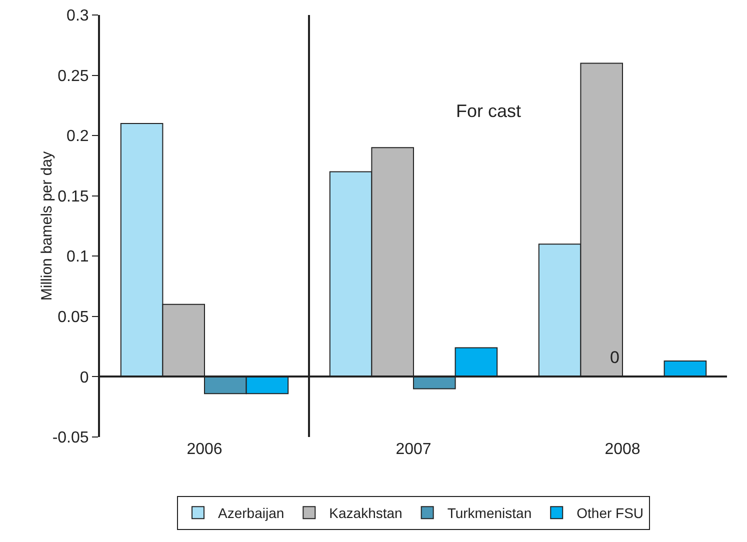 The width and height of the screenshot is (747, 542). What do you see at coordinates (70, 438) in the screenshot?
I see `y-tick-label: -0.05` at bounding box center [70, 438].